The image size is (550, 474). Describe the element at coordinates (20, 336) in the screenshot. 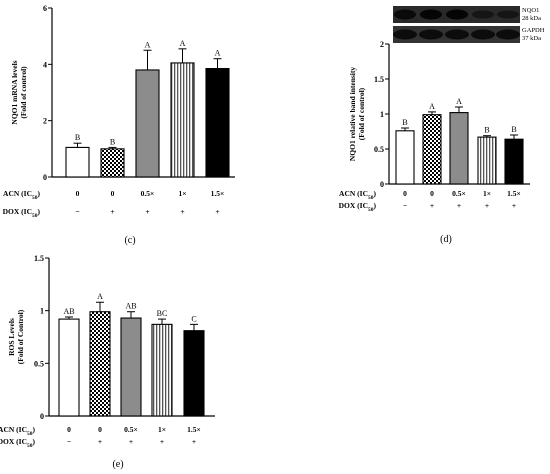

I see `y-axis-label-units: (Fold of Control)` at that location.